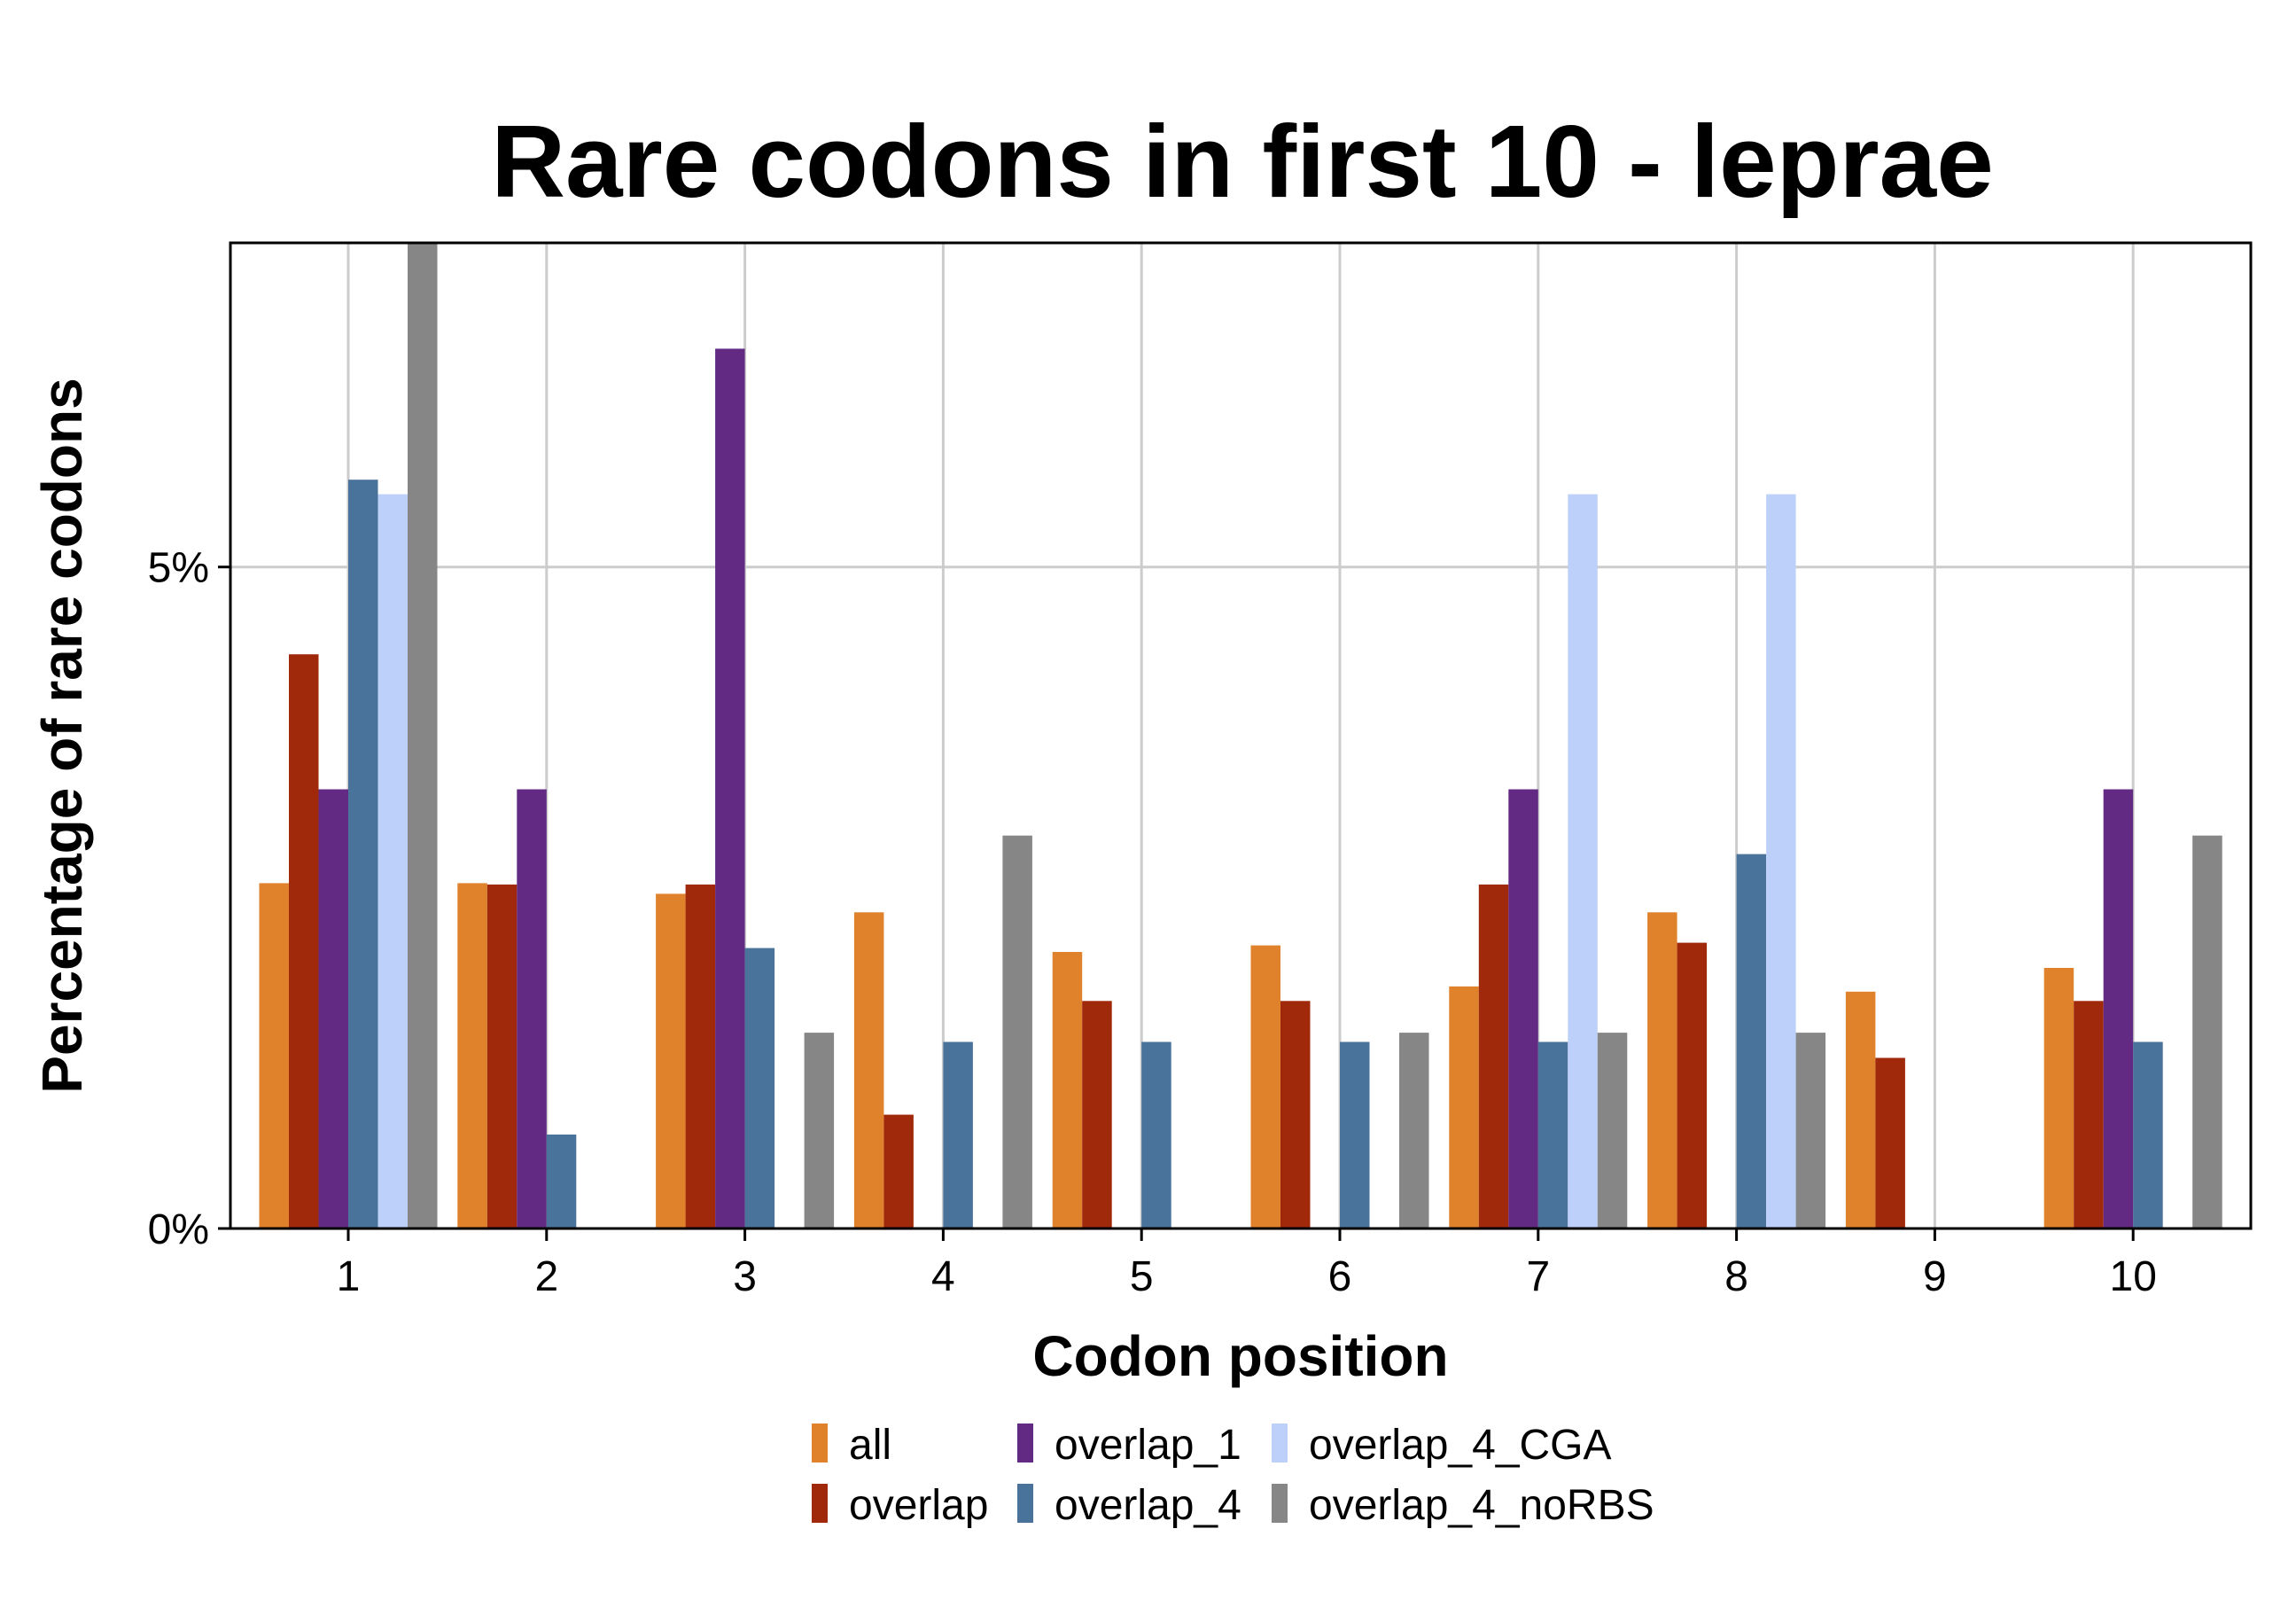 The image size is (2296, 1599). What do you see at coordinates (1148, 1505) in the screenshot?
I see `legend-label: overlap_4` at bounding box center [1148, 1505].